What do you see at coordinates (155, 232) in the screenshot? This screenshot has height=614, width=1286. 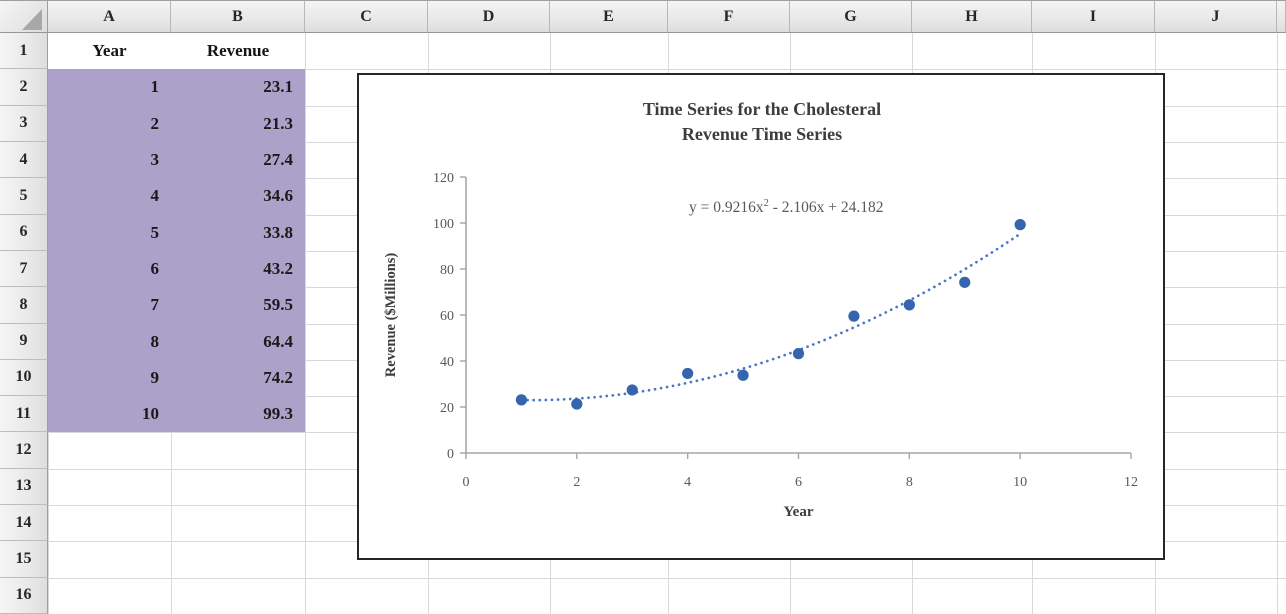 I see `cell-a6-year: 5` at bounding box center [155, 232].